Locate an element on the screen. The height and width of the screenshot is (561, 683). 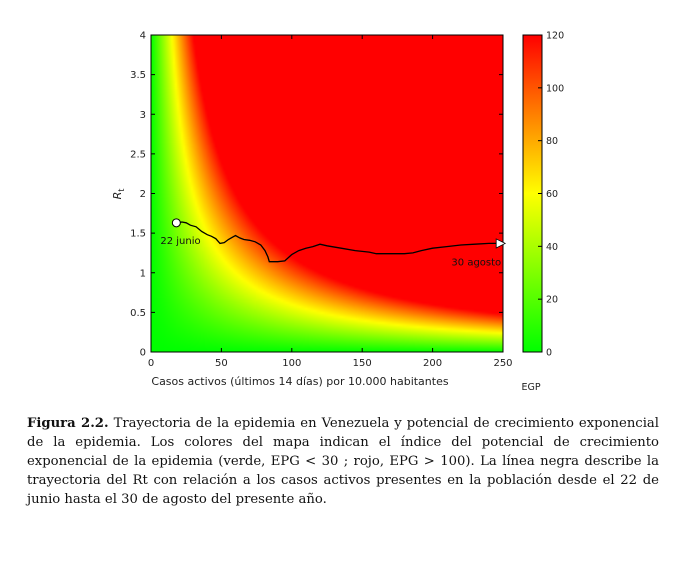
x-tick-label: 50 is located at coordinates (221, 363).